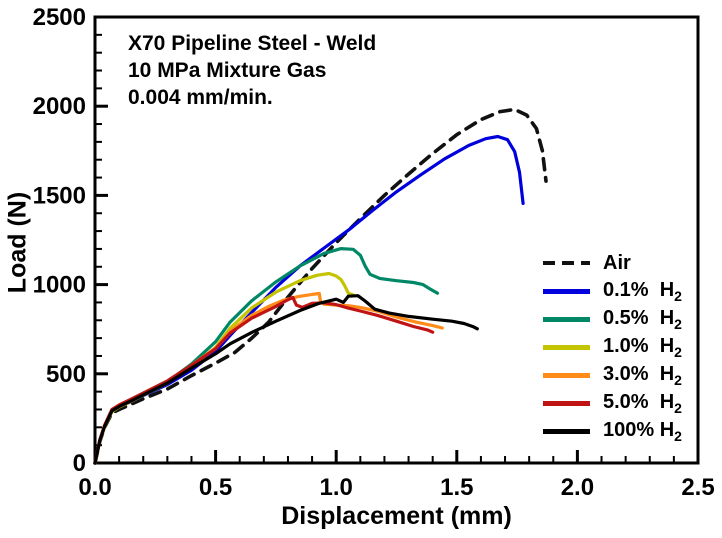  What do you see at coordinates (59, 195) in the screenshot?
I see `y-tick-label: 1500` at bounding box center [59, 195].